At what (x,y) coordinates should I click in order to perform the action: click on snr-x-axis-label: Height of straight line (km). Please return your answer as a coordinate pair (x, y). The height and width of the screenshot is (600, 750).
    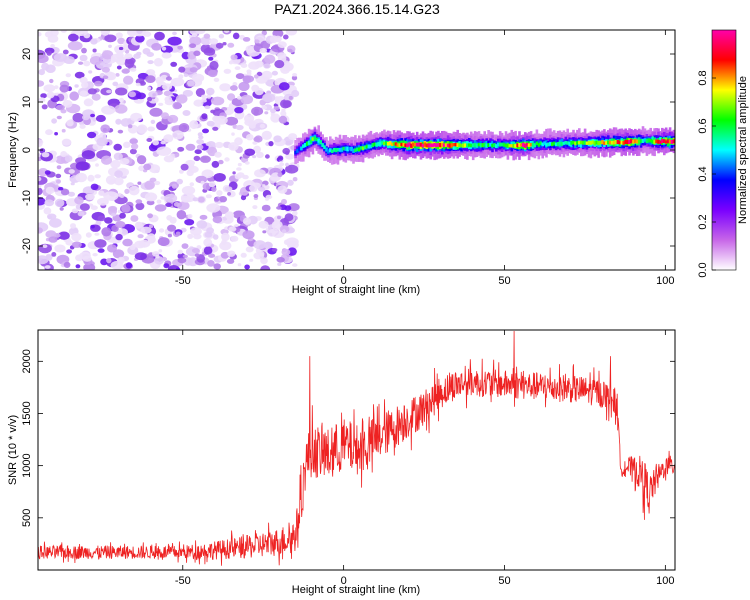
    Looking at the image, I should click on (356, 590).